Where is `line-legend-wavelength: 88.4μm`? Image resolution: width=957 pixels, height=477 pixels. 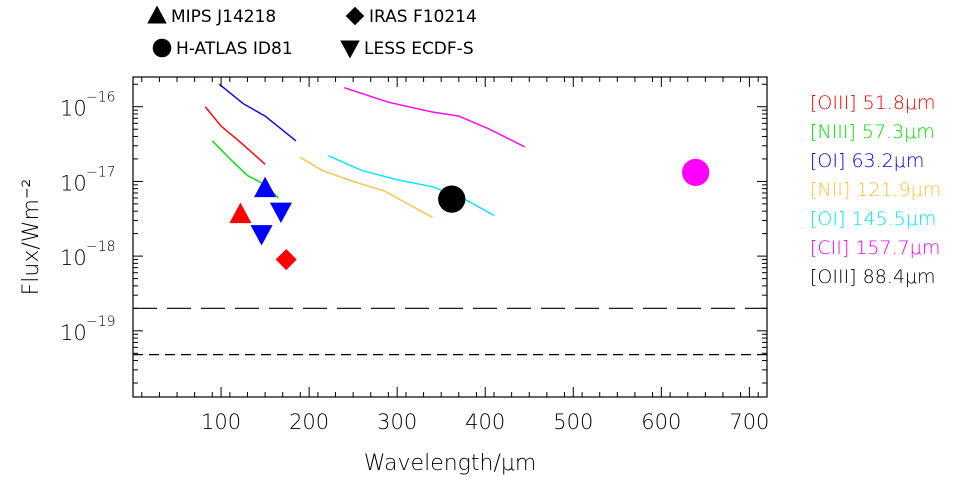
line-legend-wavelength: 88.4μm is located at coordinates (899, 277).